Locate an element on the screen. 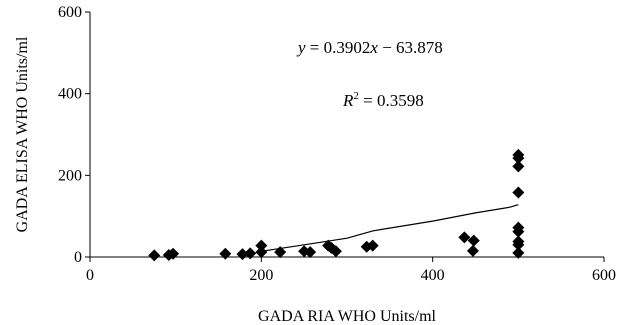 The width and height of the screenshot is (624, 325). r2-superscript: 2 is located at coordinates (356, 96).